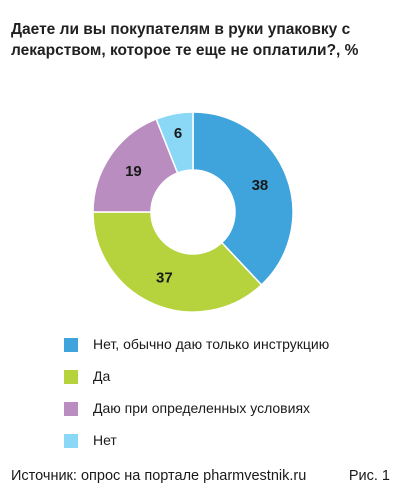 This screenshot has height=500, width=403. What do you see at coordinates (133, 171) in the screenshot?
I see `slice-value-label-3: 19` at bounding box center [133, 171].